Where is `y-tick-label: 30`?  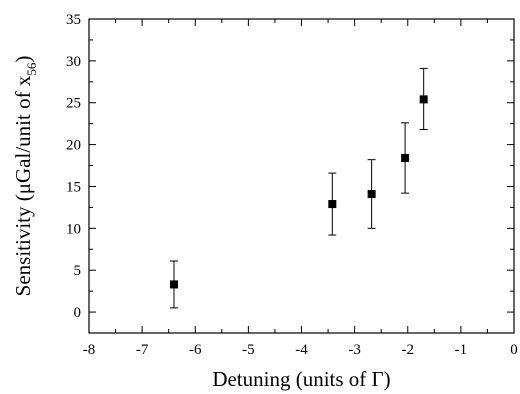
y-tick-label: 30 is located at coordinates (73, 62).